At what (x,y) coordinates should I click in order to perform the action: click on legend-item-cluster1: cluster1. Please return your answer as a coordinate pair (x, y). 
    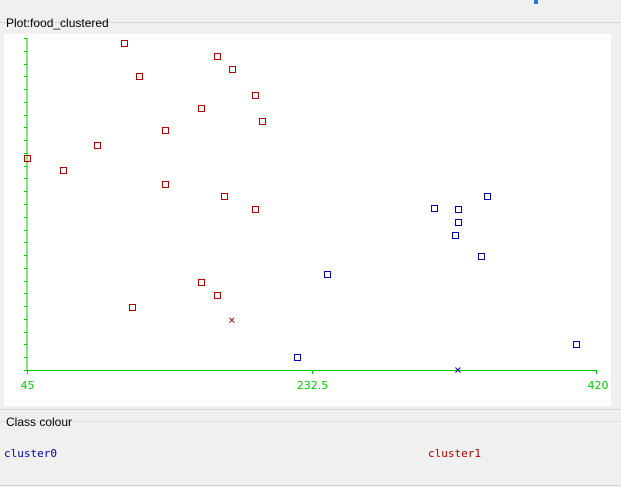
    Looking at the image, I should click on (454, 453).